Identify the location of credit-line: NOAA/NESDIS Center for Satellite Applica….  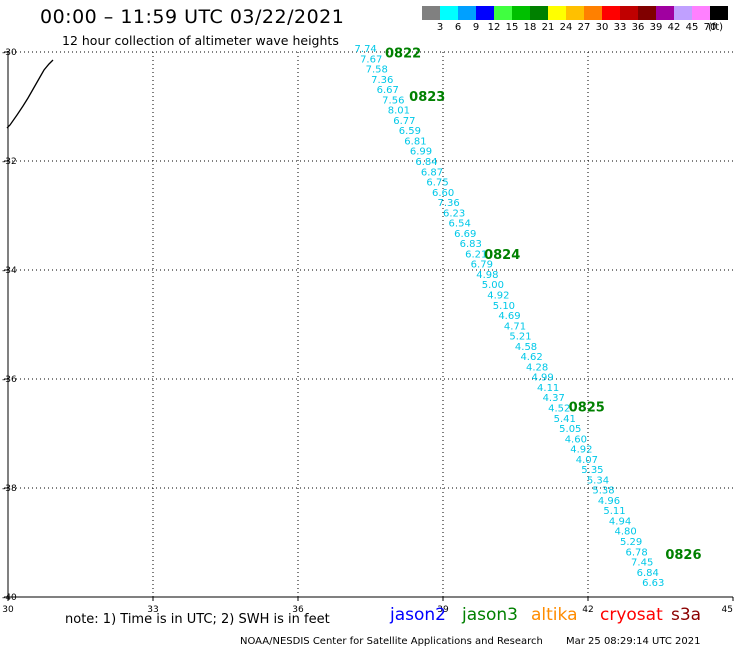
(391, 641).